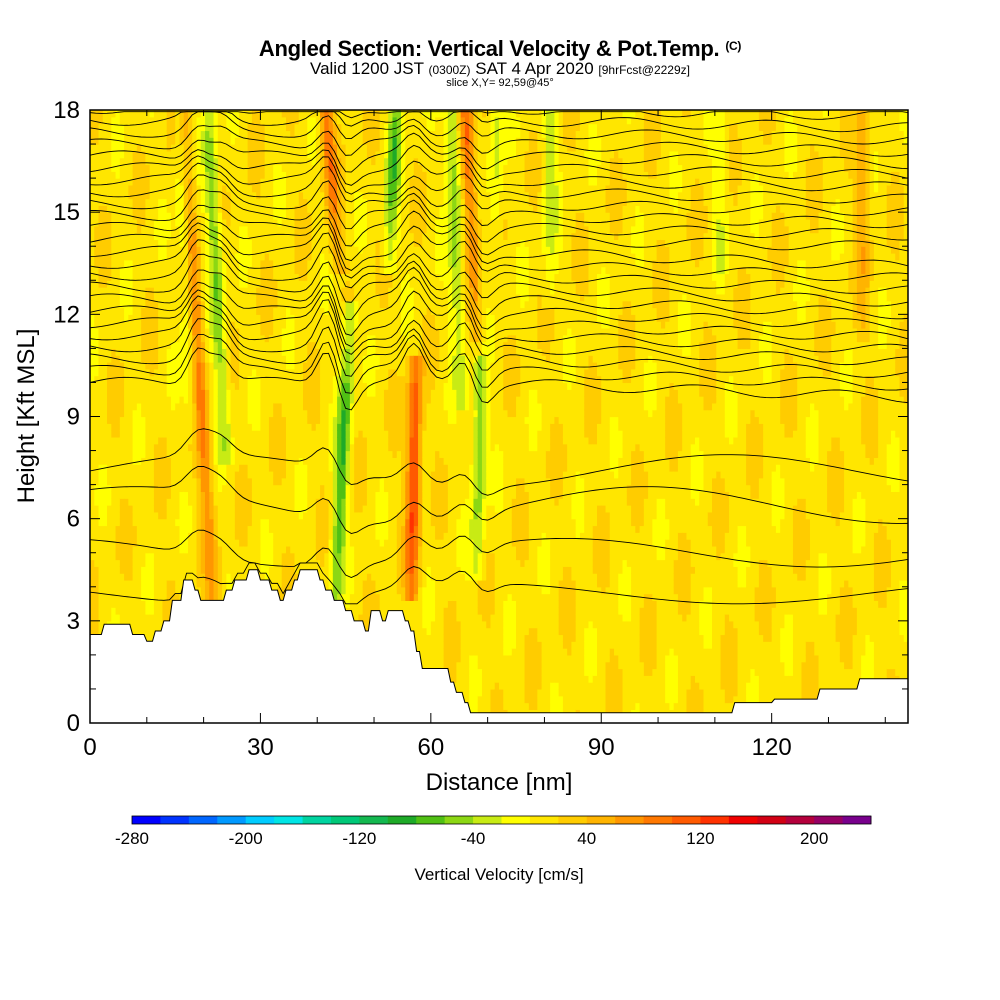 Image resolution: width=1000 pixels, height=1000 pixels. I want to click on field-cell-2026, so click(186, 556).